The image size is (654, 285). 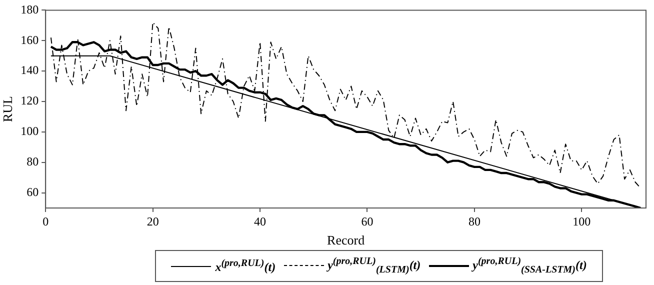 I want to click on y-tick-label: 160, so click(x=29, y=39).